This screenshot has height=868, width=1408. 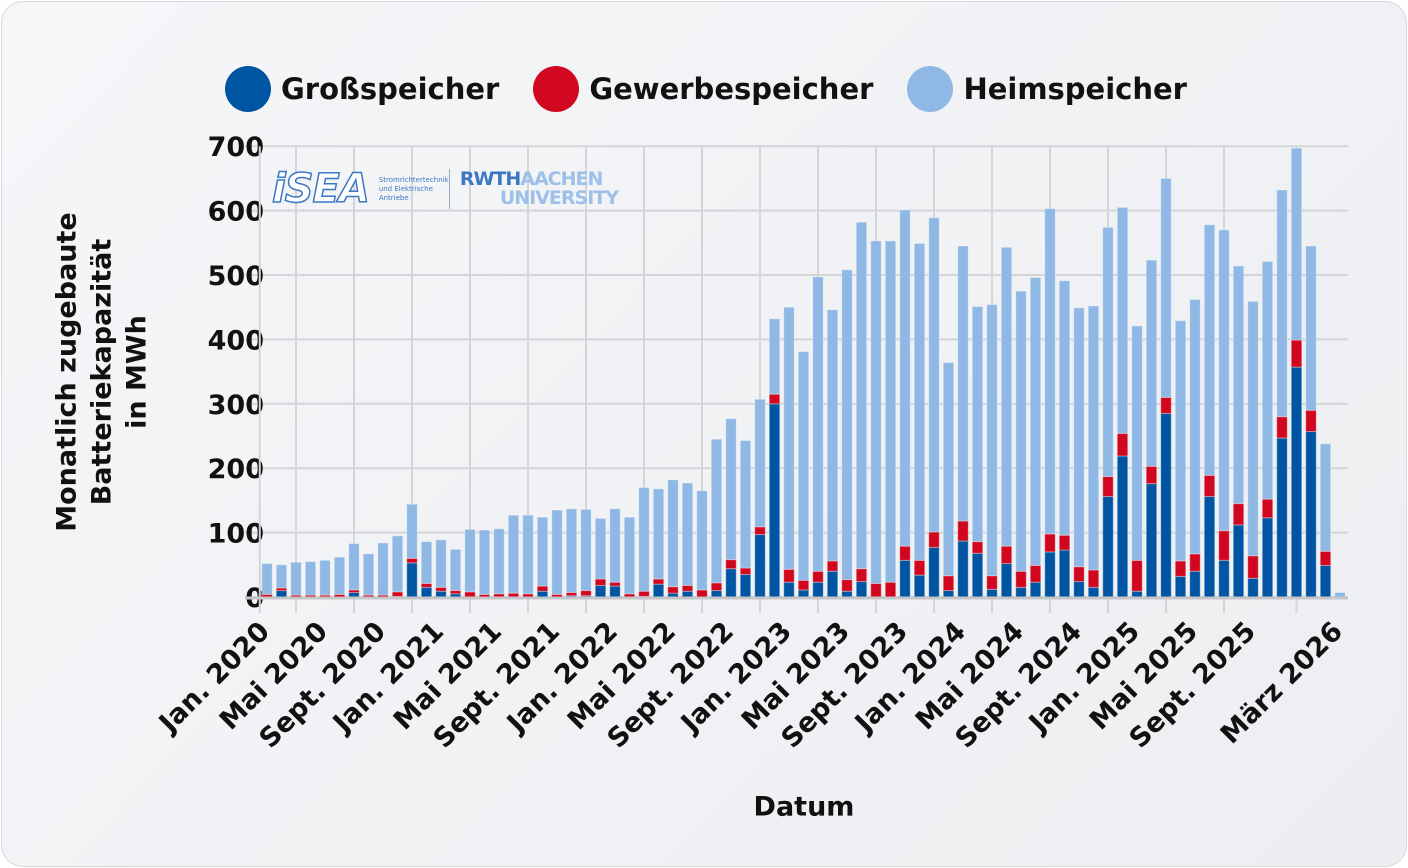 What do you see at coordinates (703, 89) in the screenshot?
I see `legend-item: Gewerbespeicher` at bounding box center [703, 89].